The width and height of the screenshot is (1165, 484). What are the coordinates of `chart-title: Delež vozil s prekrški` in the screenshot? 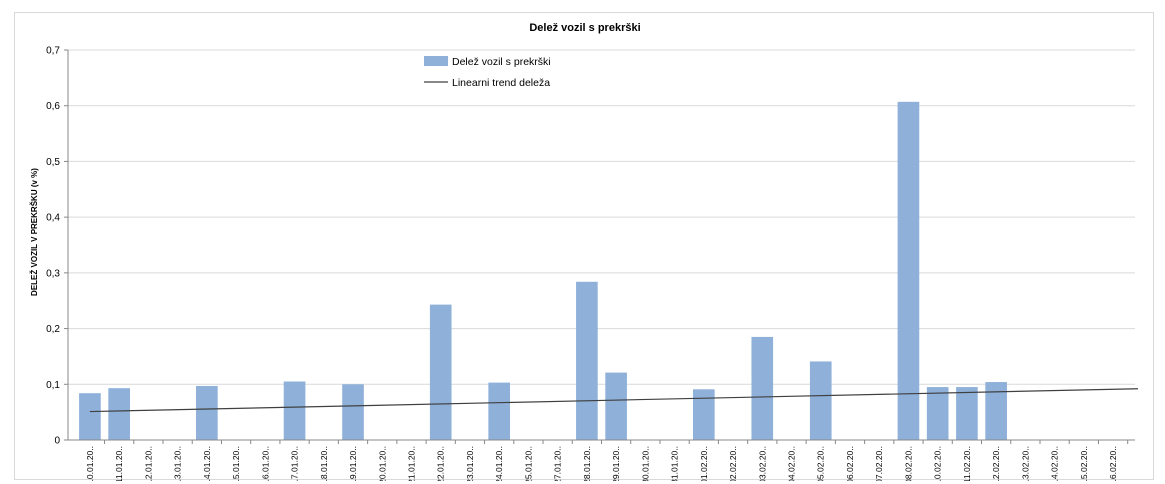 It's located at (584, 28).